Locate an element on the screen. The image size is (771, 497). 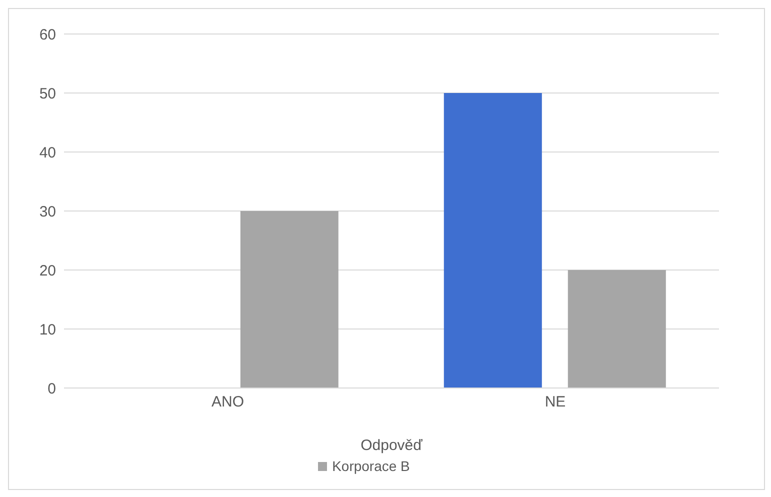
y-tick-label: 0 is located at coordinates (52, 389).